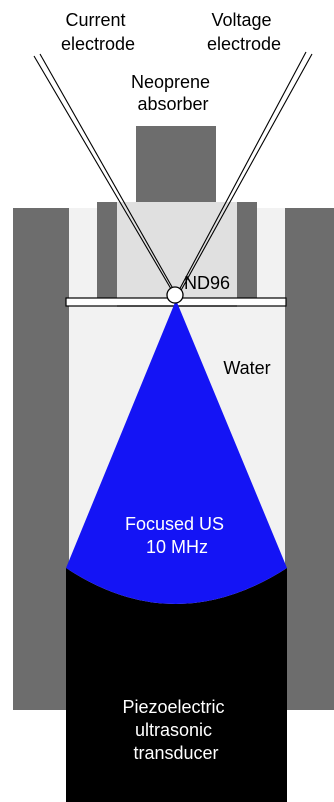  I want to click on voltage-electrode, so click(241, 173).